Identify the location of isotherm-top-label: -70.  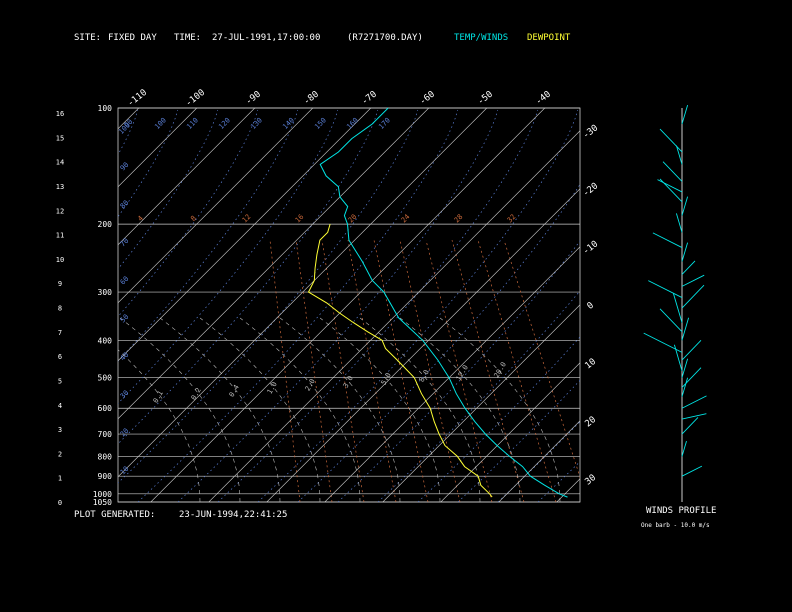
(369, 98).